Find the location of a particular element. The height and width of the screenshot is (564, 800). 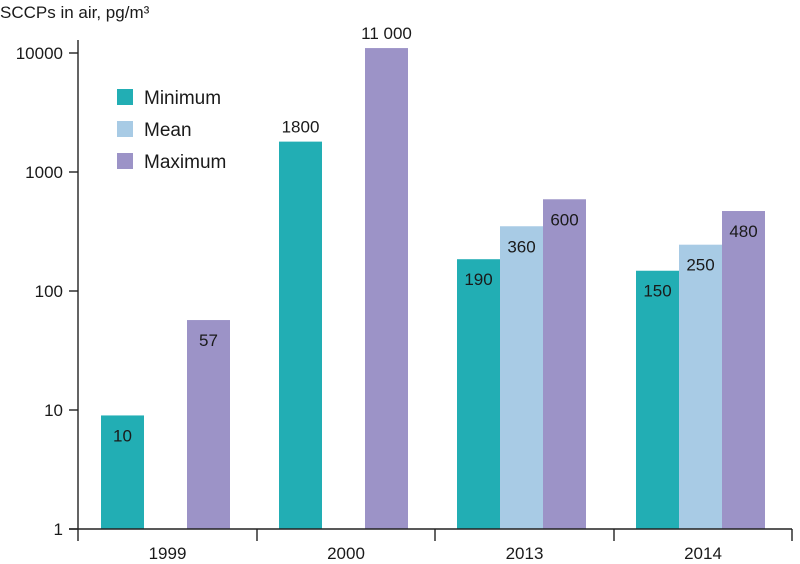

data-label-maximum-2000: 11 000 is located at coordinates (386, 33).